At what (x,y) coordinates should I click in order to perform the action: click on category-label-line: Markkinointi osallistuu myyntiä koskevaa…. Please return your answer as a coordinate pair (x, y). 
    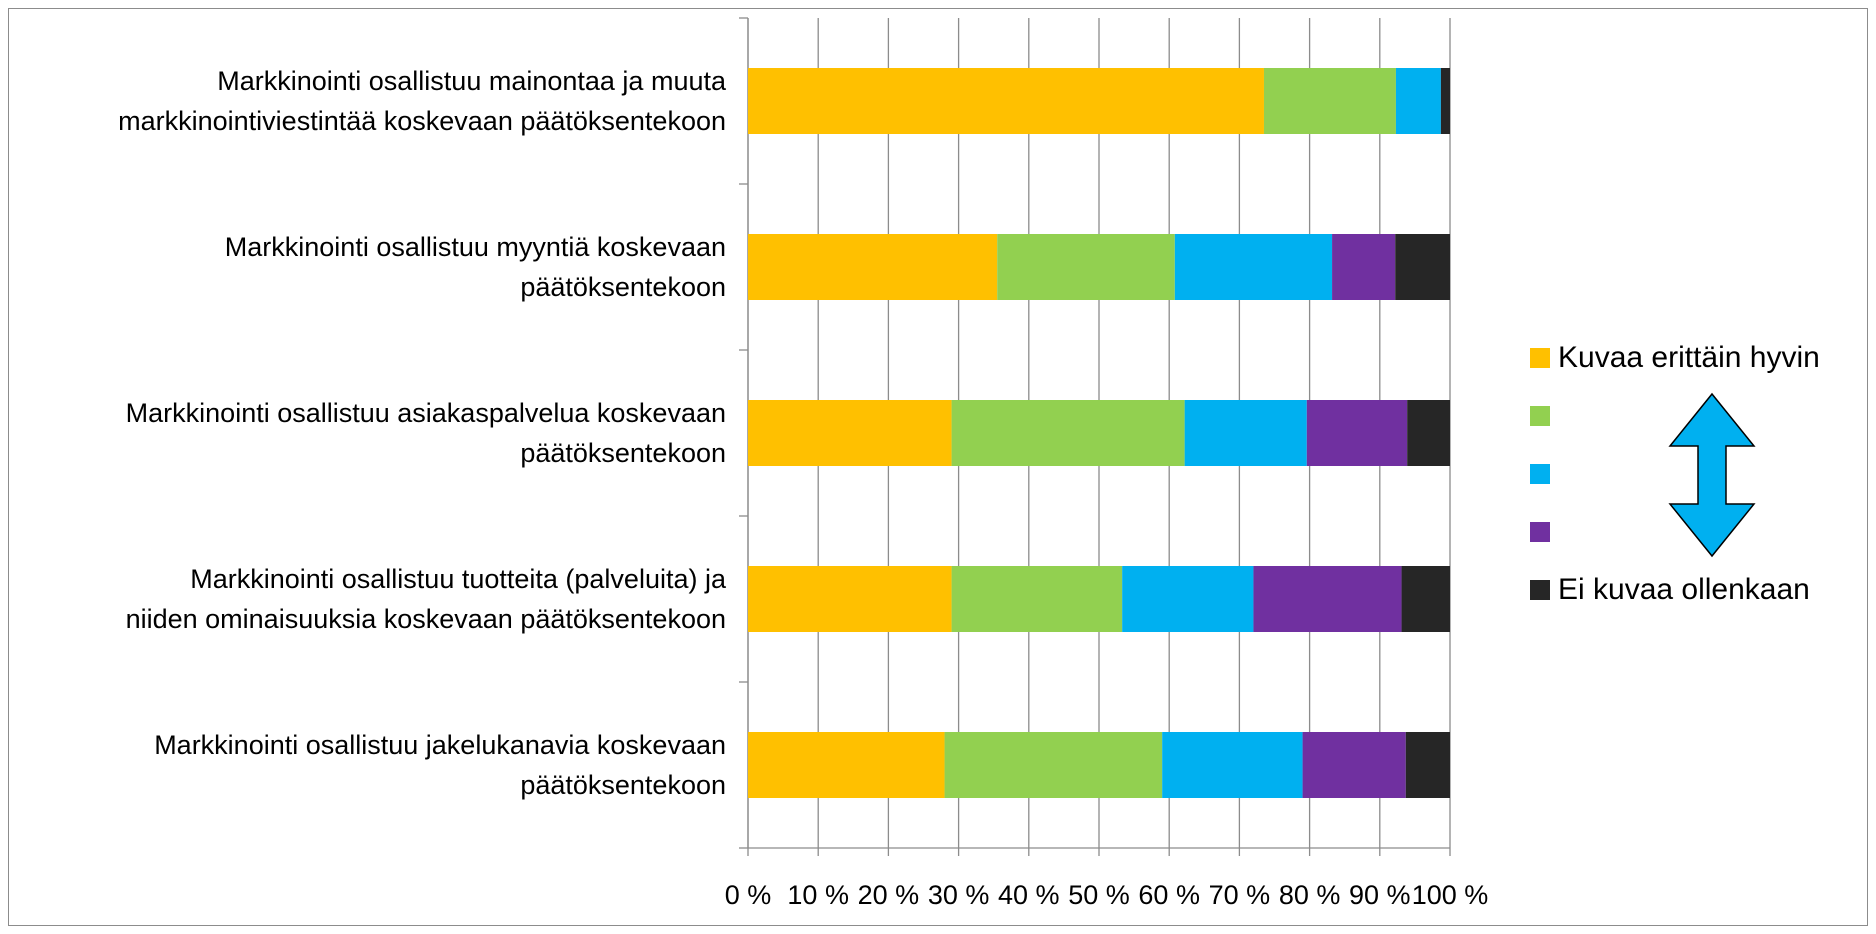
    Looking at the image, I should click on (475, 247).